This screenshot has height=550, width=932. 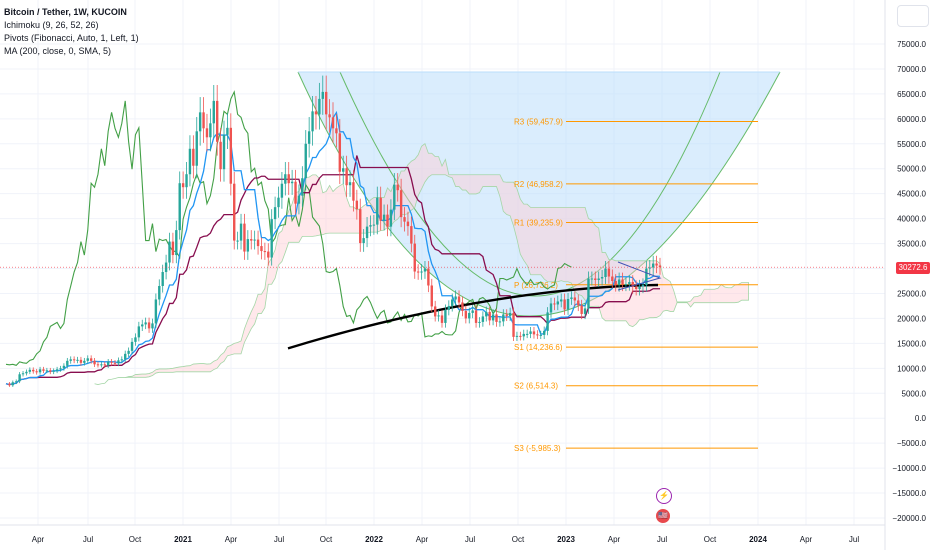 I want to click on chart-settings-button, so click(x=913, y=16).